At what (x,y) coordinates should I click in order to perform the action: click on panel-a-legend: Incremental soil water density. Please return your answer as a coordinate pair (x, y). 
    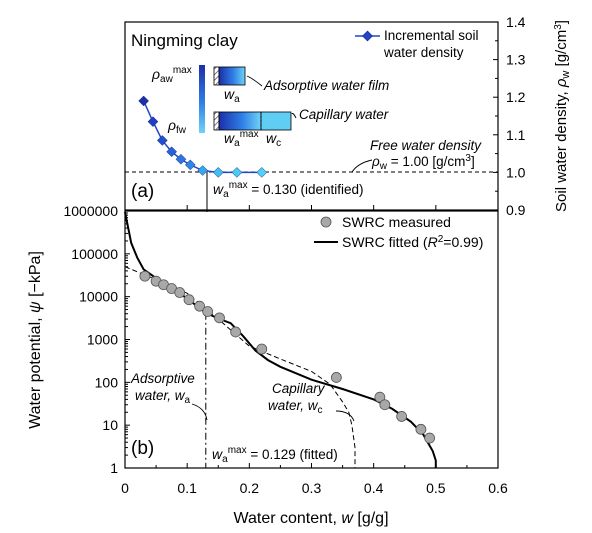
    Looking at the image, I should click on (417, 44).